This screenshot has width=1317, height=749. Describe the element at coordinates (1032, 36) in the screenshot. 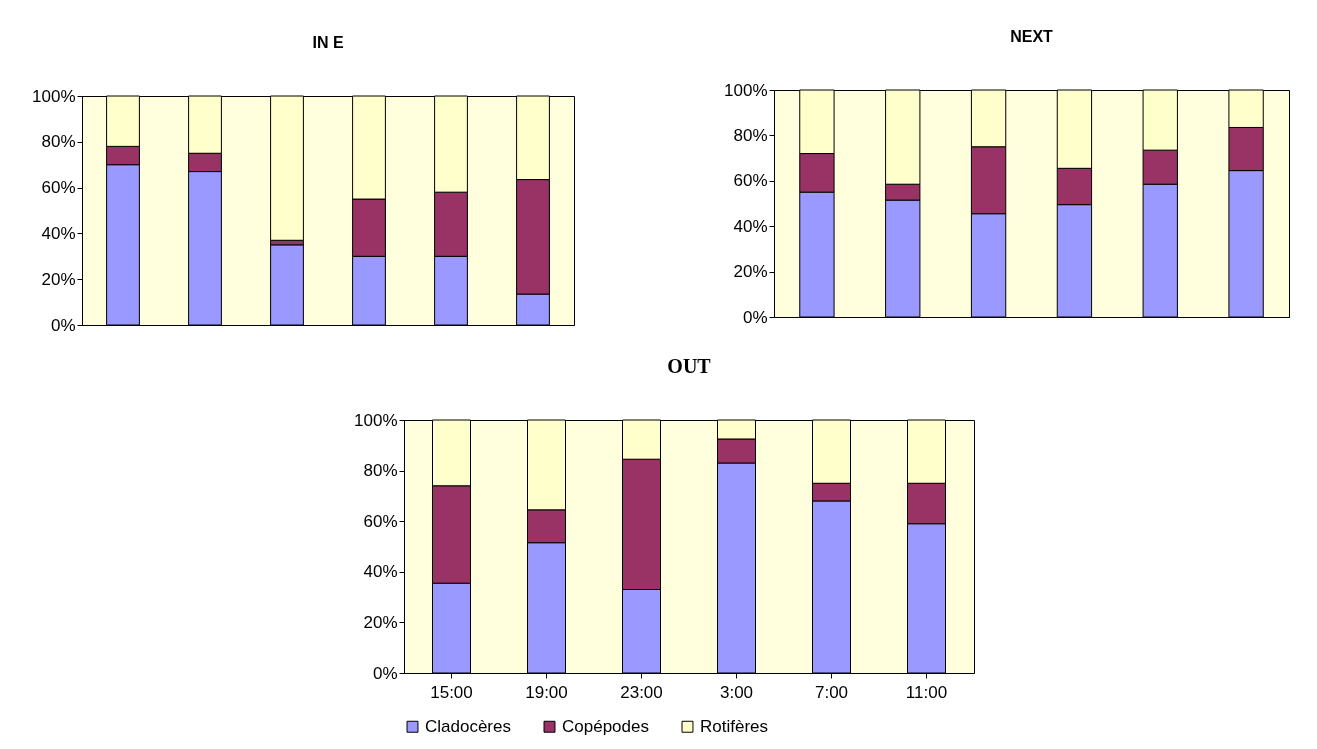

I see `chart-title: NEXT` at that location.